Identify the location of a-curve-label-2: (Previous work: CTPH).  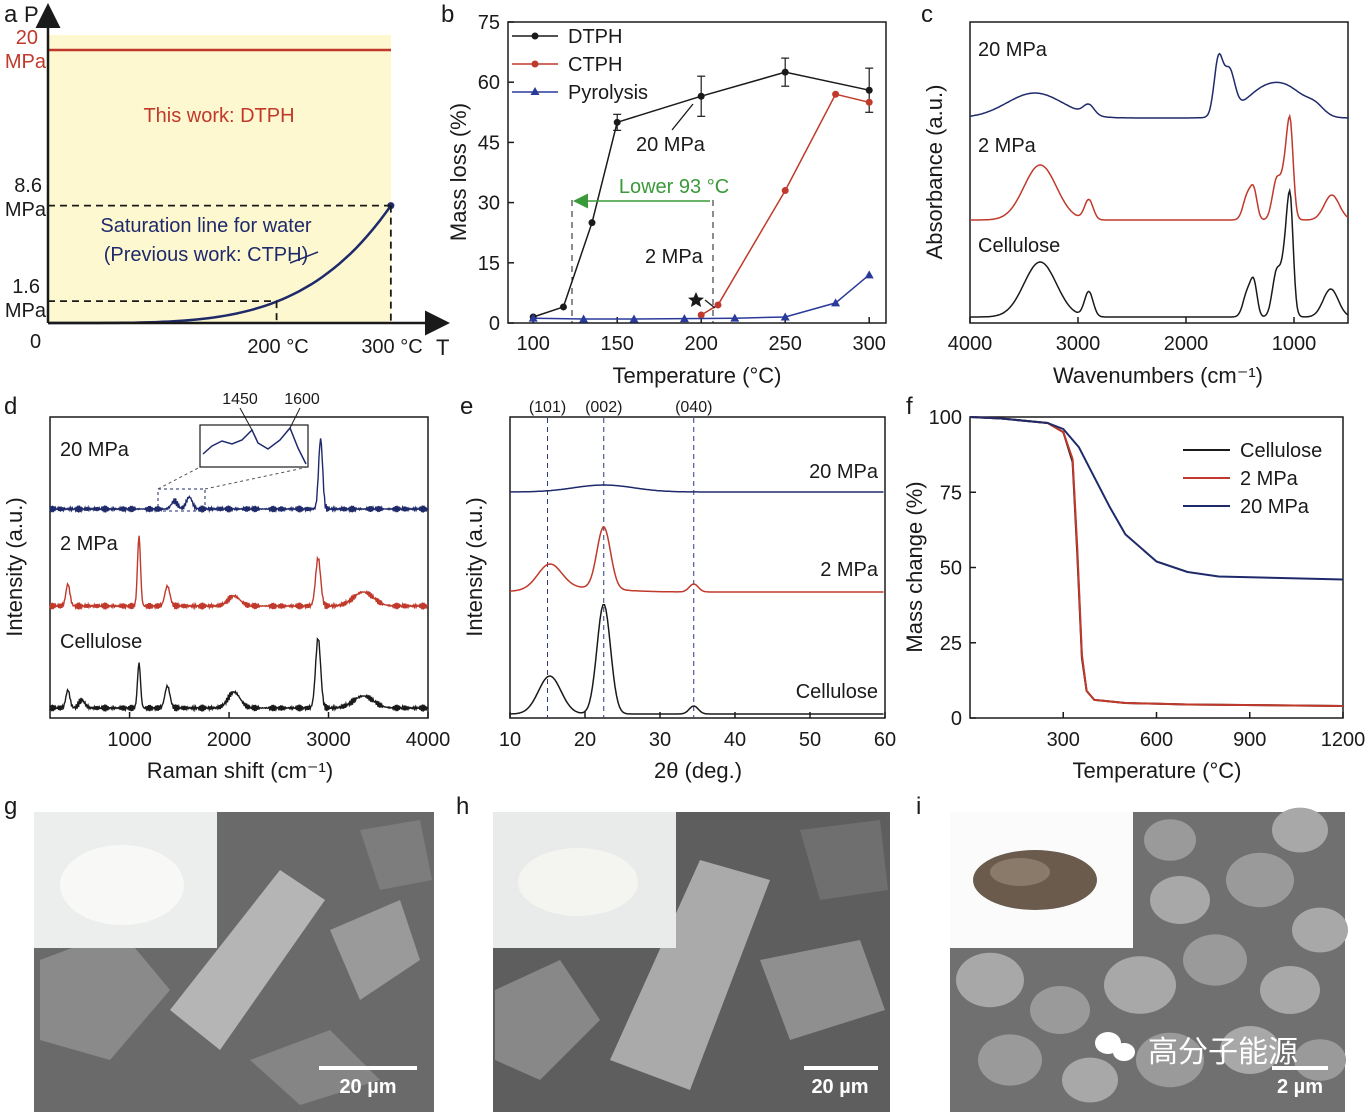
(206, 255).